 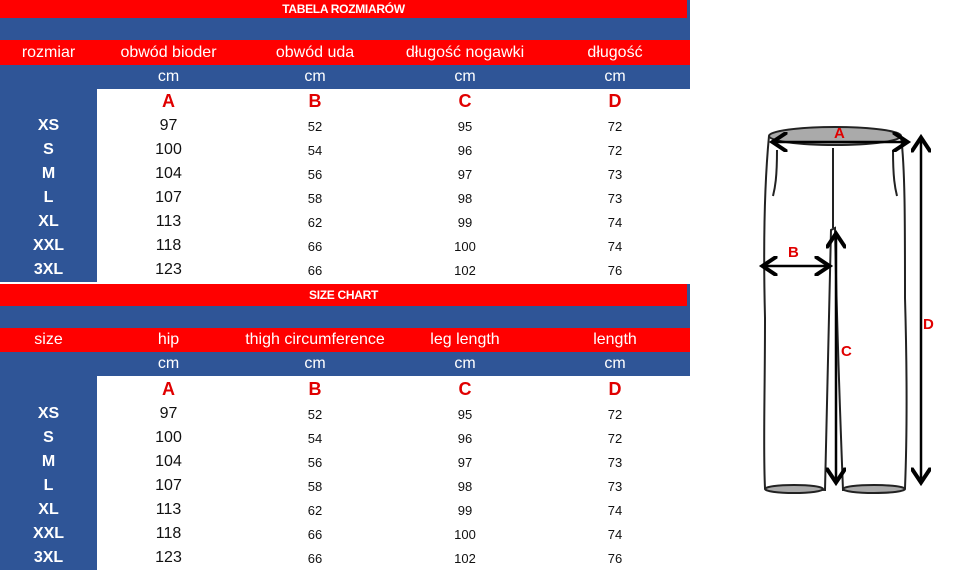 I want to click on column-header-3: leg length, so click(x=465, y=339).